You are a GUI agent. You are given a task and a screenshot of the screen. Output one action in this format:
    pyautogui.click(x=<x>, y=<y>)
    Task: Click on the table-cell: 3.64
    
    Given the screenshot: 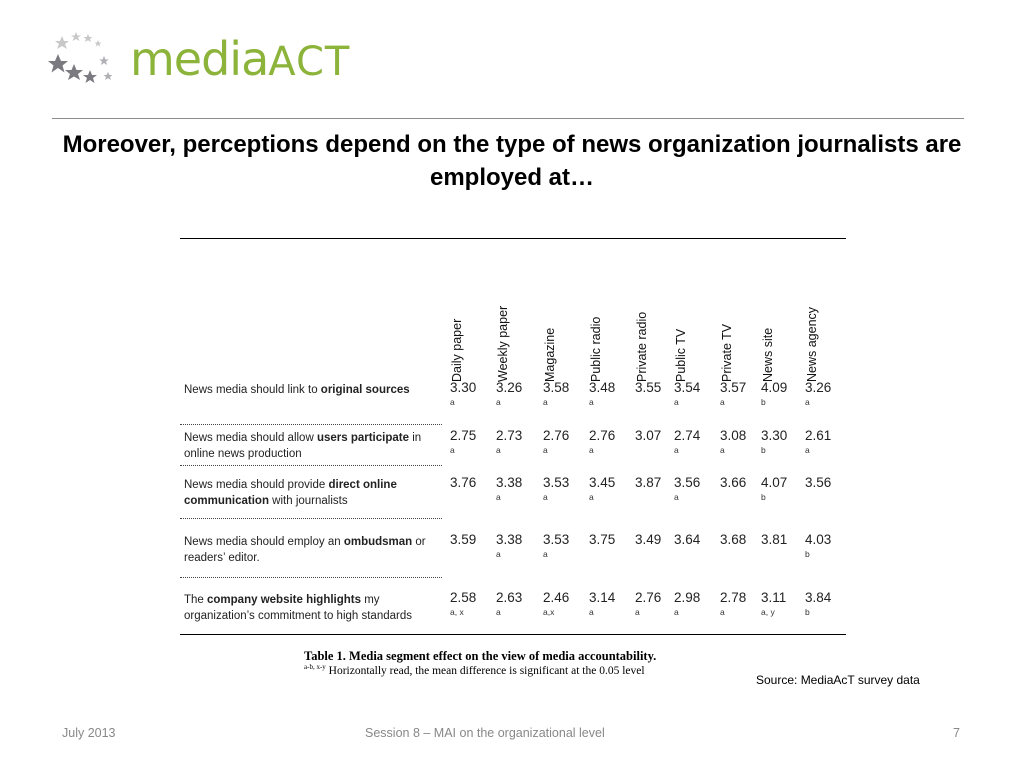 What is the action you would take?
    pyautogui.click(x=696, y=540)
    